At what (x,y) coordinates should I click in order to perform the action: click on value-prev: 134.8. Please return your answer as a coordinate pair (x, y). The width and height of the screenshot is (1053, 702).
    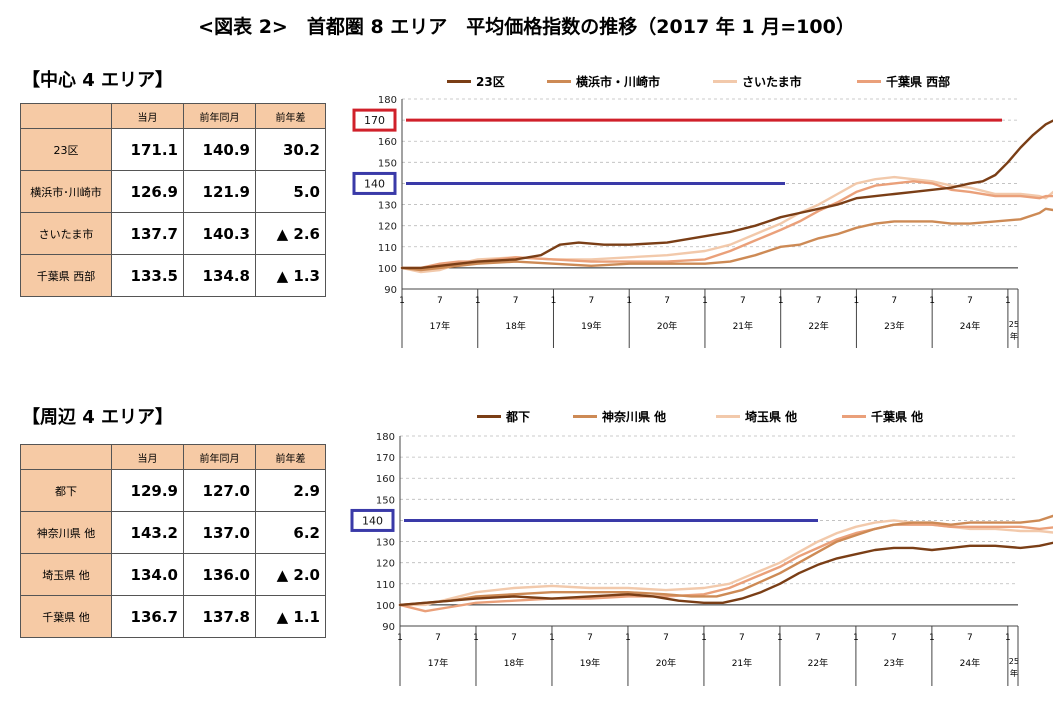
    Looking at the image, I should click on (219, 275).